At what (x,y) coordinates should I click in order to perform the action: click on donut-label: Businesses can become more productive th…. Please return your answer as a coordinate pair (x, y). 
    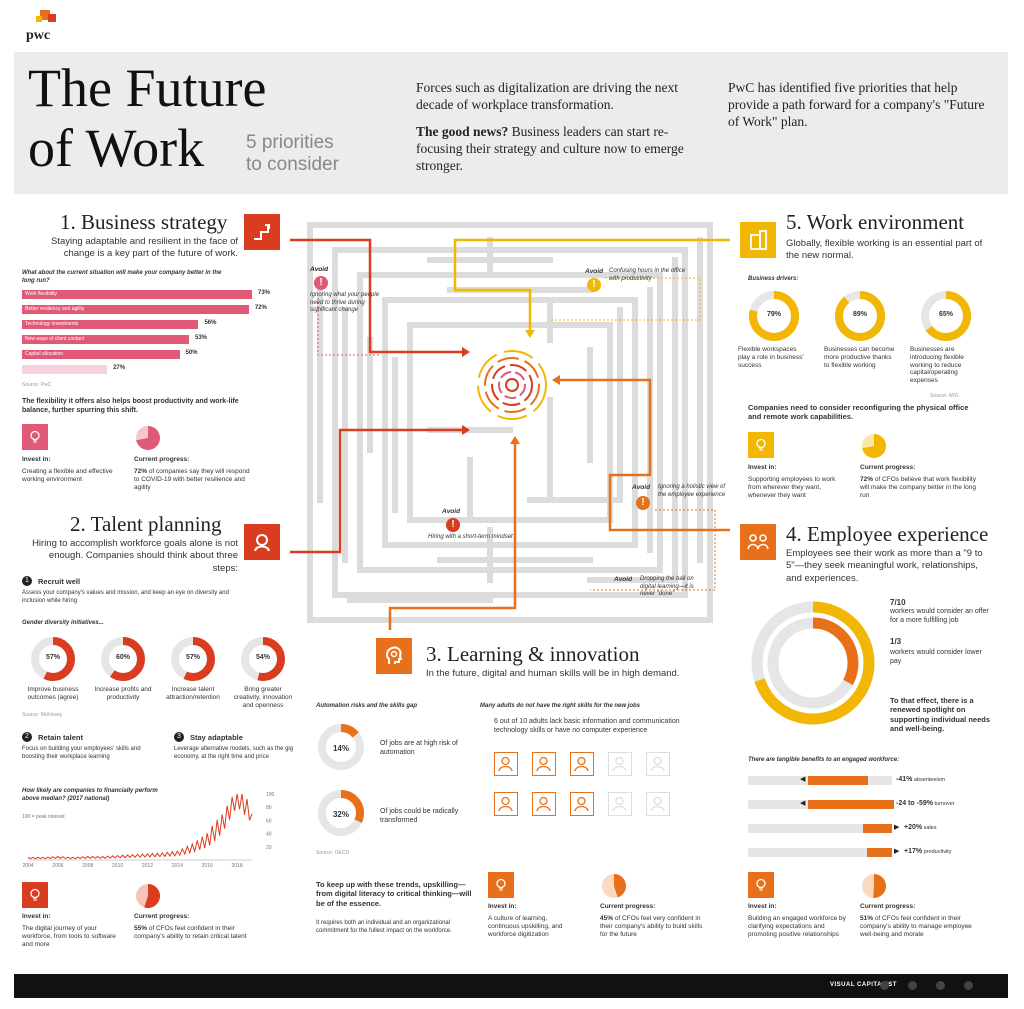
    Looking at the image, I should click on (859, 357).